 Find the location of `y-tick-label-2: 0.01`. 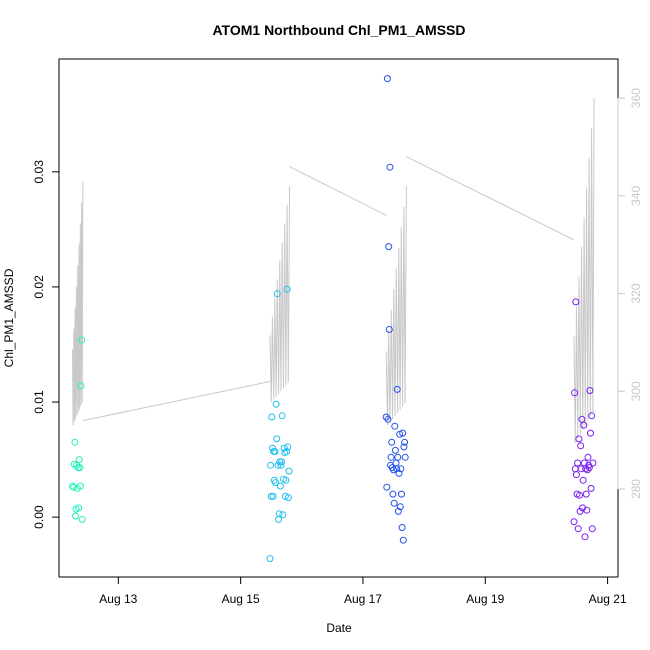

y-tick-label-2: 0.01 is located at coordinates (39, 402).